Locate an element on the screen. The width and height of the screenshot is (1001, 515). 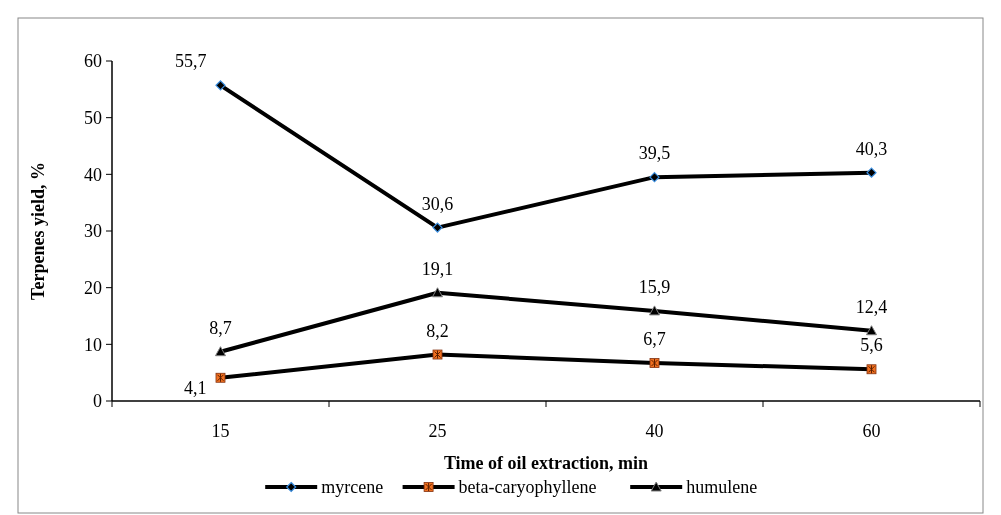
data-label: 19,1 is located at coordinates (437, 268).